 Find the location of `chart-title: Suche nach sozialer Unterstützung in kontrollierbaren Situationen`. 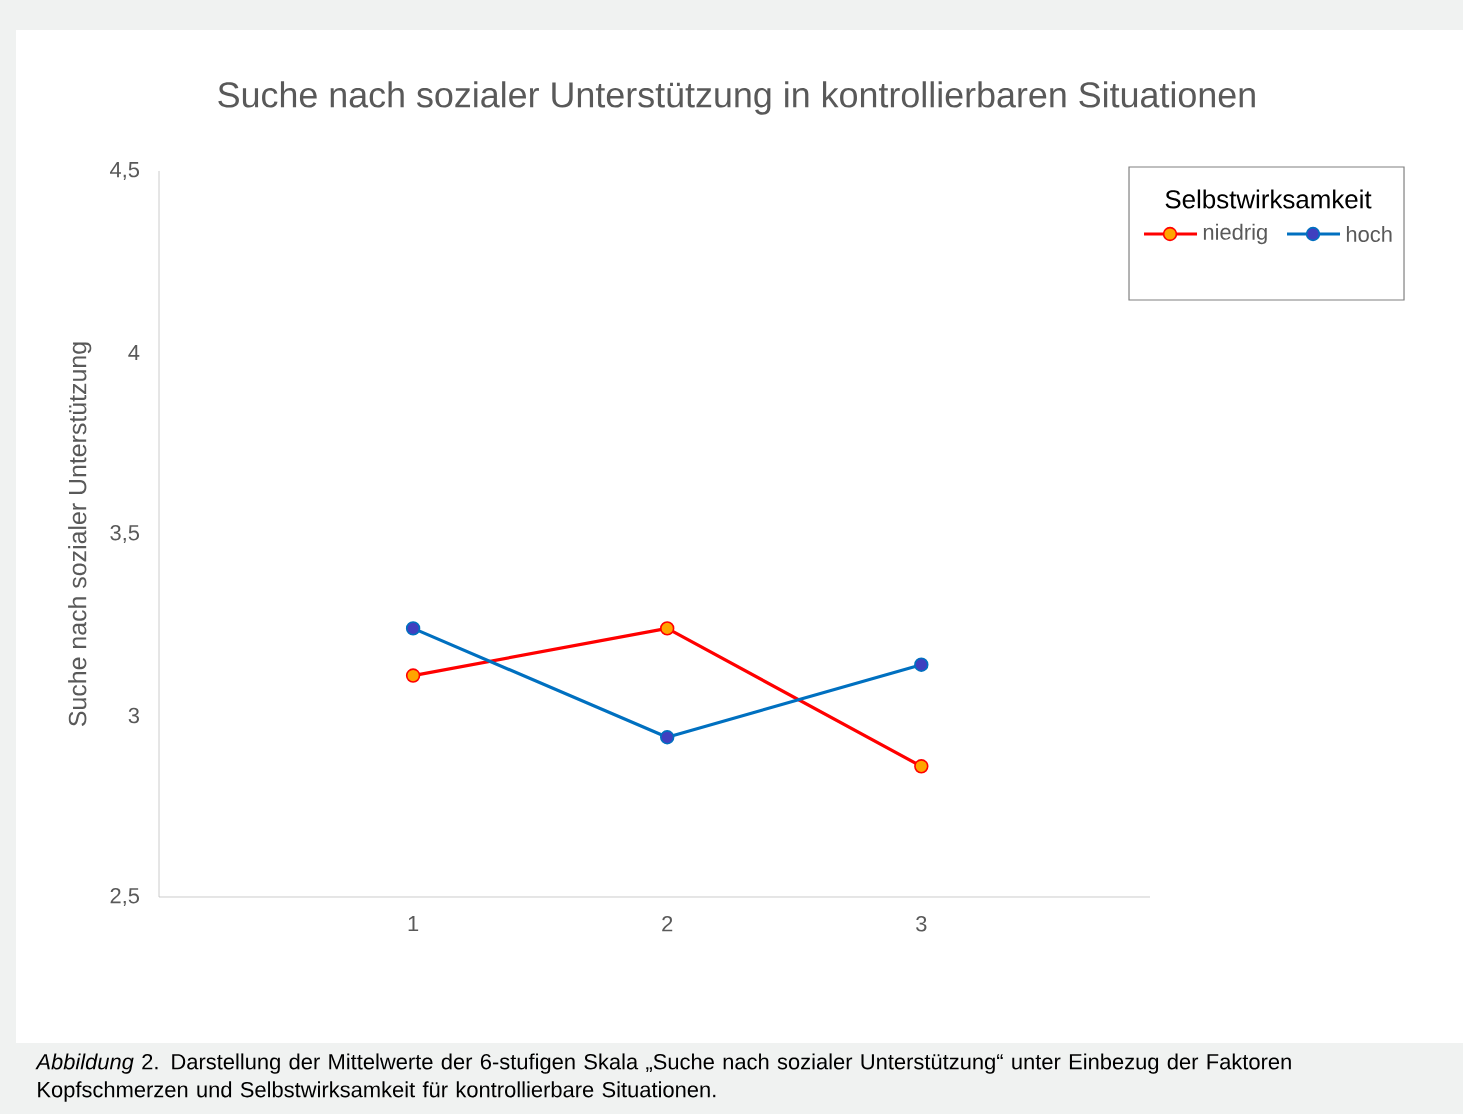

chart-title: Suche nach sozialer Unterstützung in kontrollierbaren Situationen is located at coordinates (736, 98).